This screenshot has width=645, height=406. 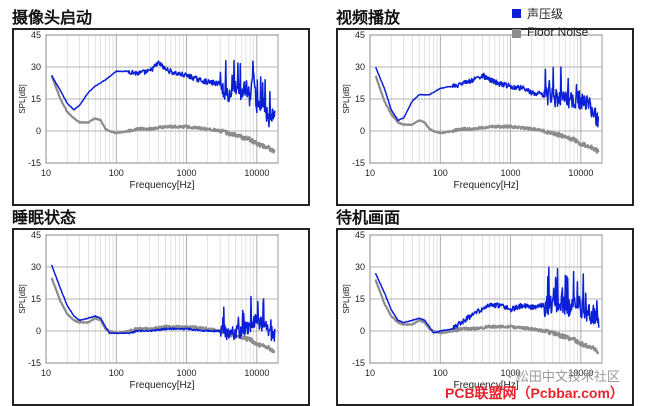 I want to click on chart-title: 睡眠状态, so click(x=44, y=217).